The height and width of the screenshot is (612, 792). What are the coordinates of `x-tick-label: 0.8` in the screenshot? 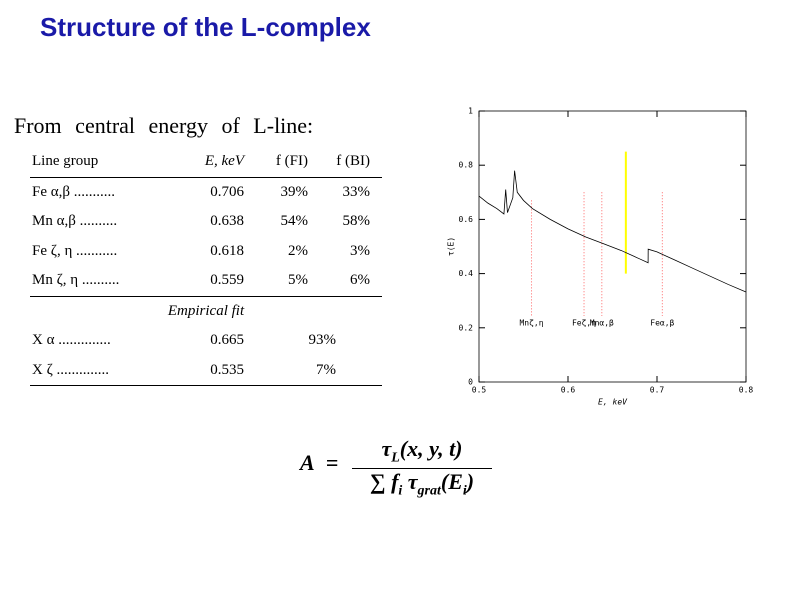 It's located at (746, 390).